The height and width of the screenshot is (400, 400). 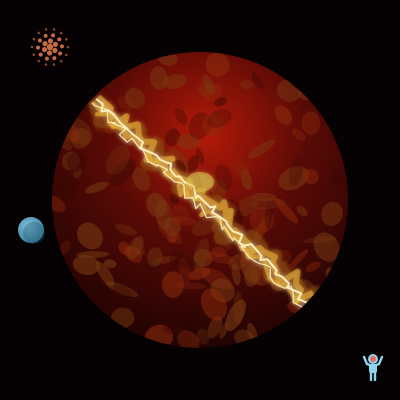 I want to click on alien-figure-icon, so click(x=373, y=368).